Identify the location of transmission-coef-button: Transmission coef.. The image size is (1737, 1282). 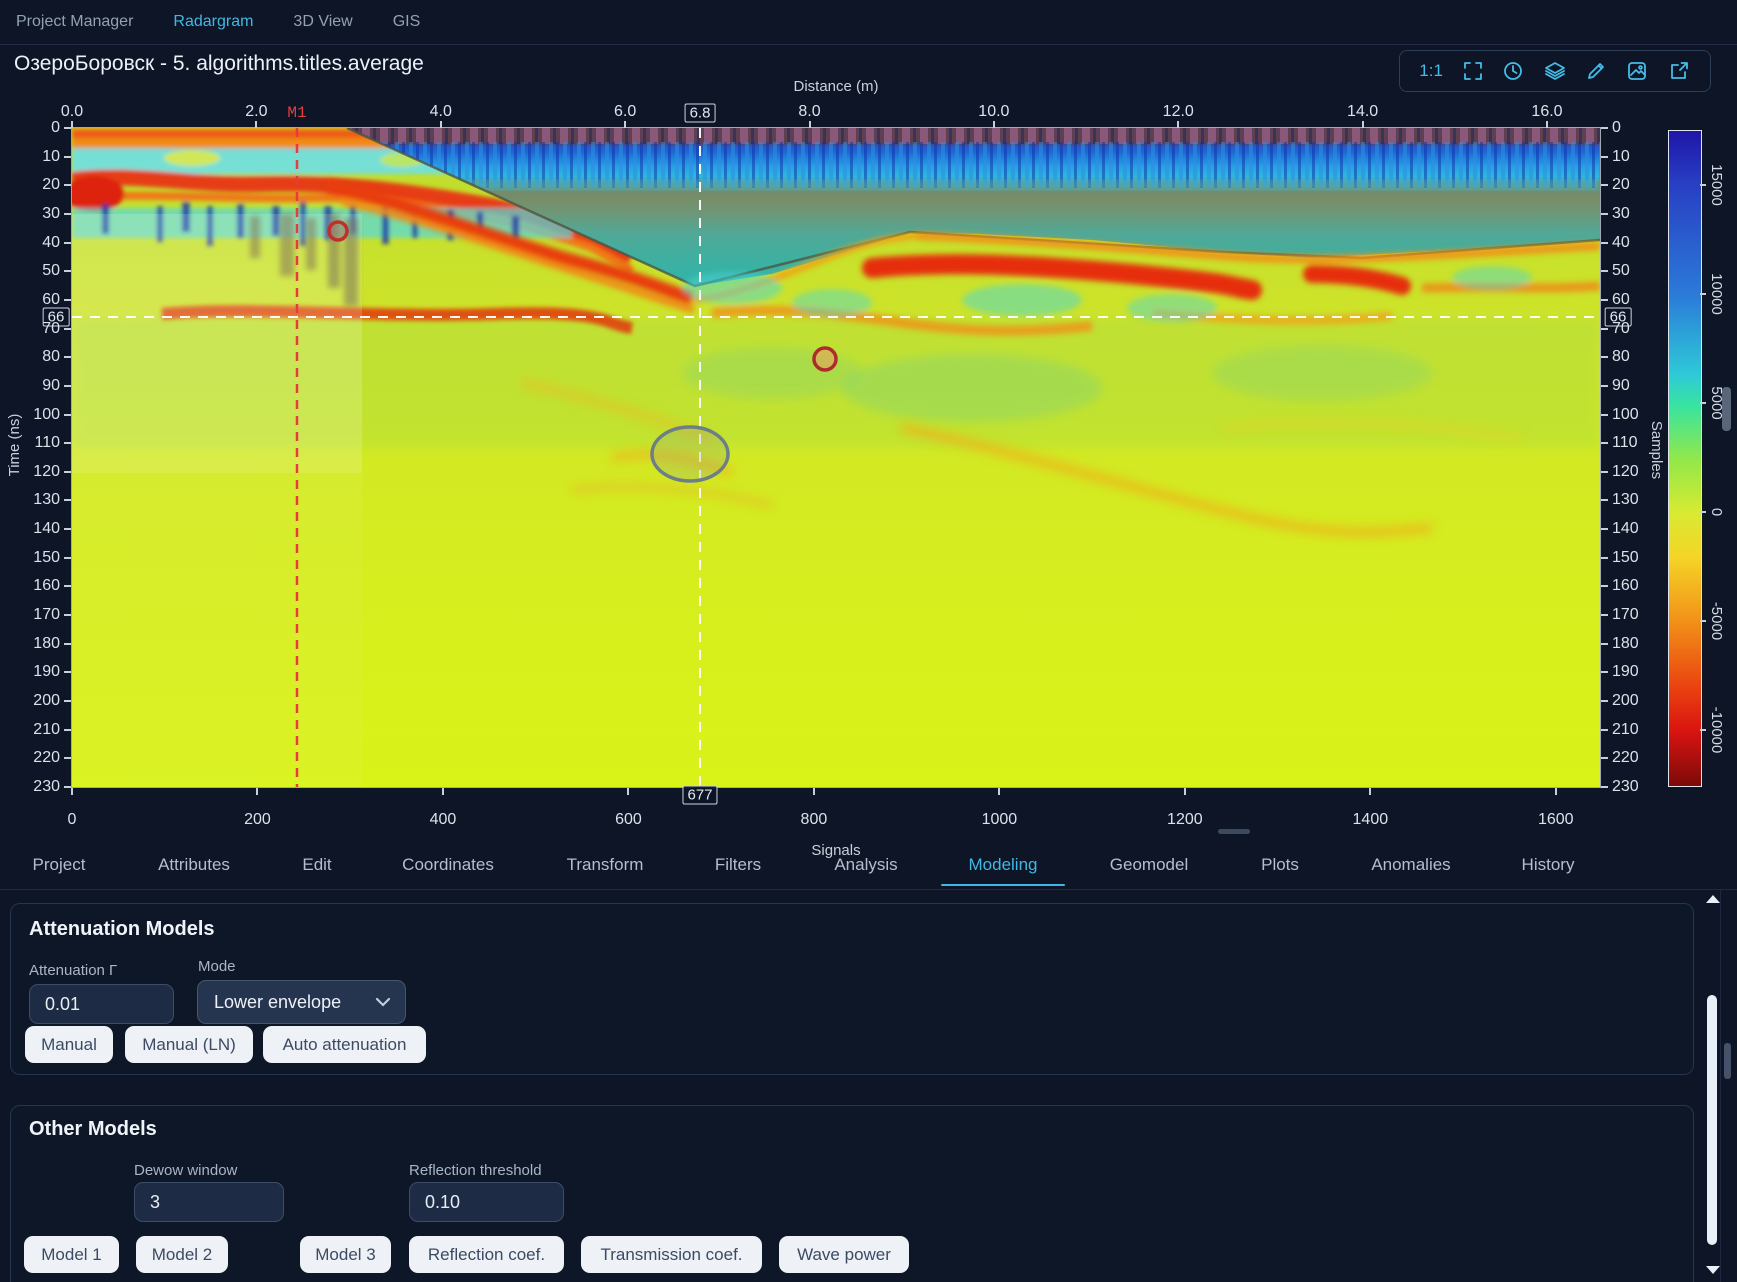
(671, 1254).